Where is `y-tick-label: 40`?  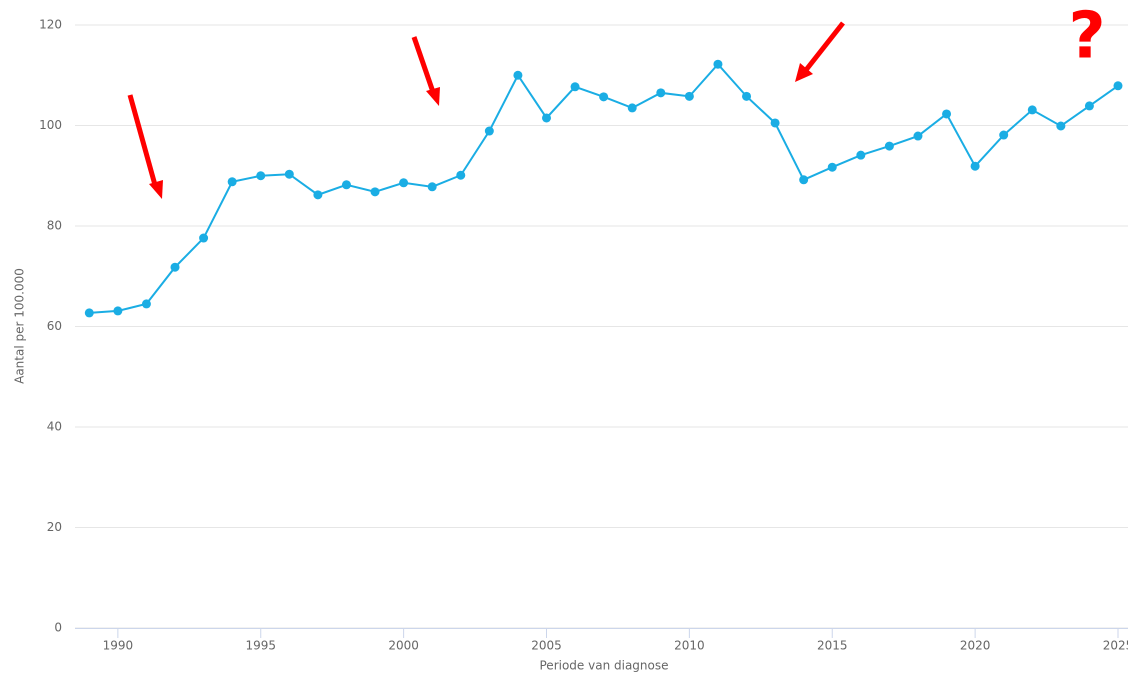 y-tick-label: 40 is located at coordinates (54, 427).